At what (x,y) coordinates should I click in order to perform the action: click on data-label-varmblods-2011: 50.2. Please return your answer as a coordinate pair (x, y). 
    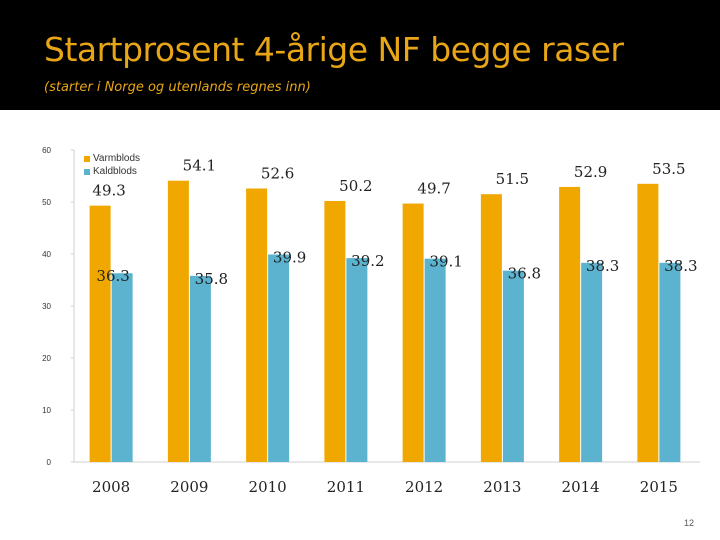
    Looking at the image, I should click on (355, 186).